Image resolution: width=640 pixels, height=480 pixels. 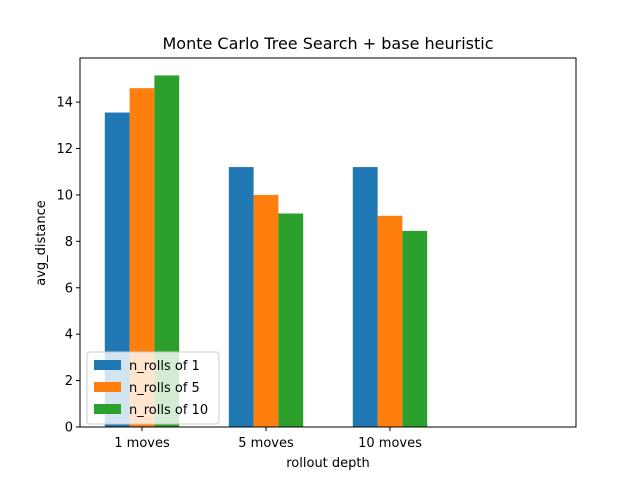 I want to click on y-tick-label: 14, so click(x=64, y=103).